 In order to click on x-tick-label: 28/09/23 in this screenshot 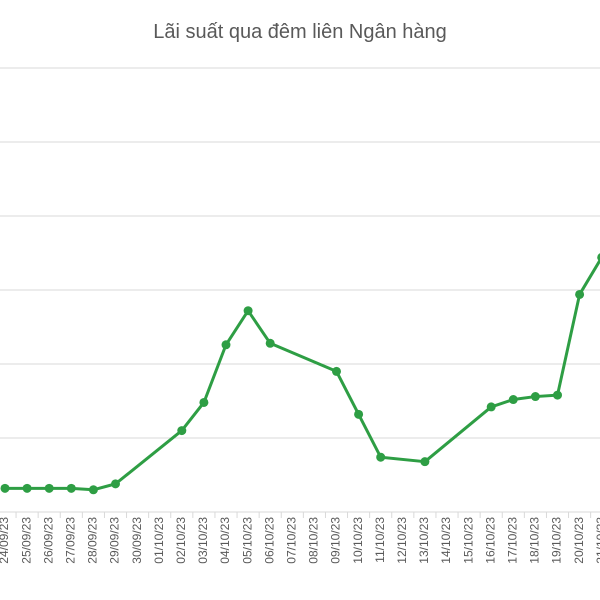, I will do `click(93, 540)`.